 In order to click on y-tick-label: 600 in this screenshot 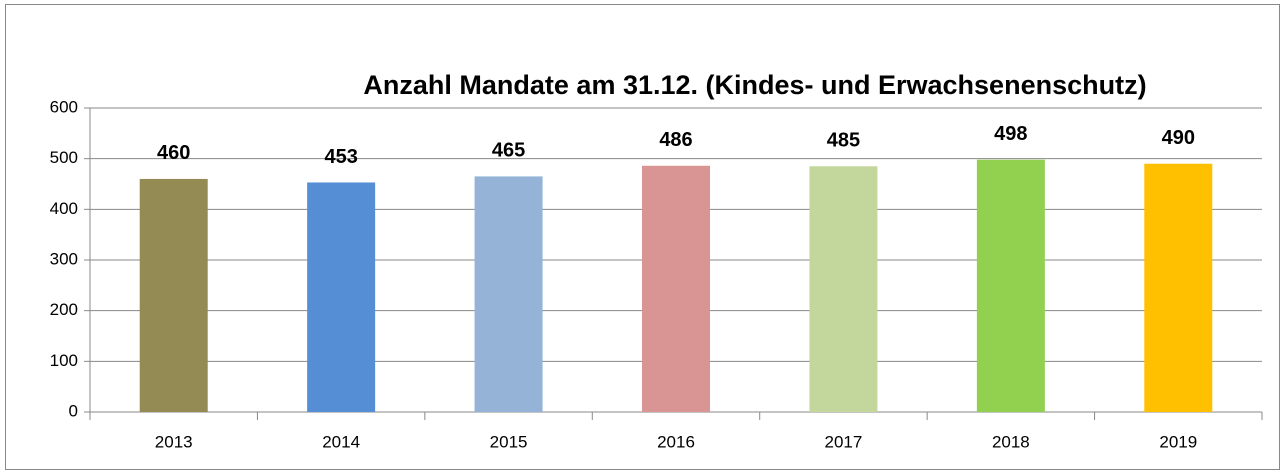, I will do `click(64, 106)`.